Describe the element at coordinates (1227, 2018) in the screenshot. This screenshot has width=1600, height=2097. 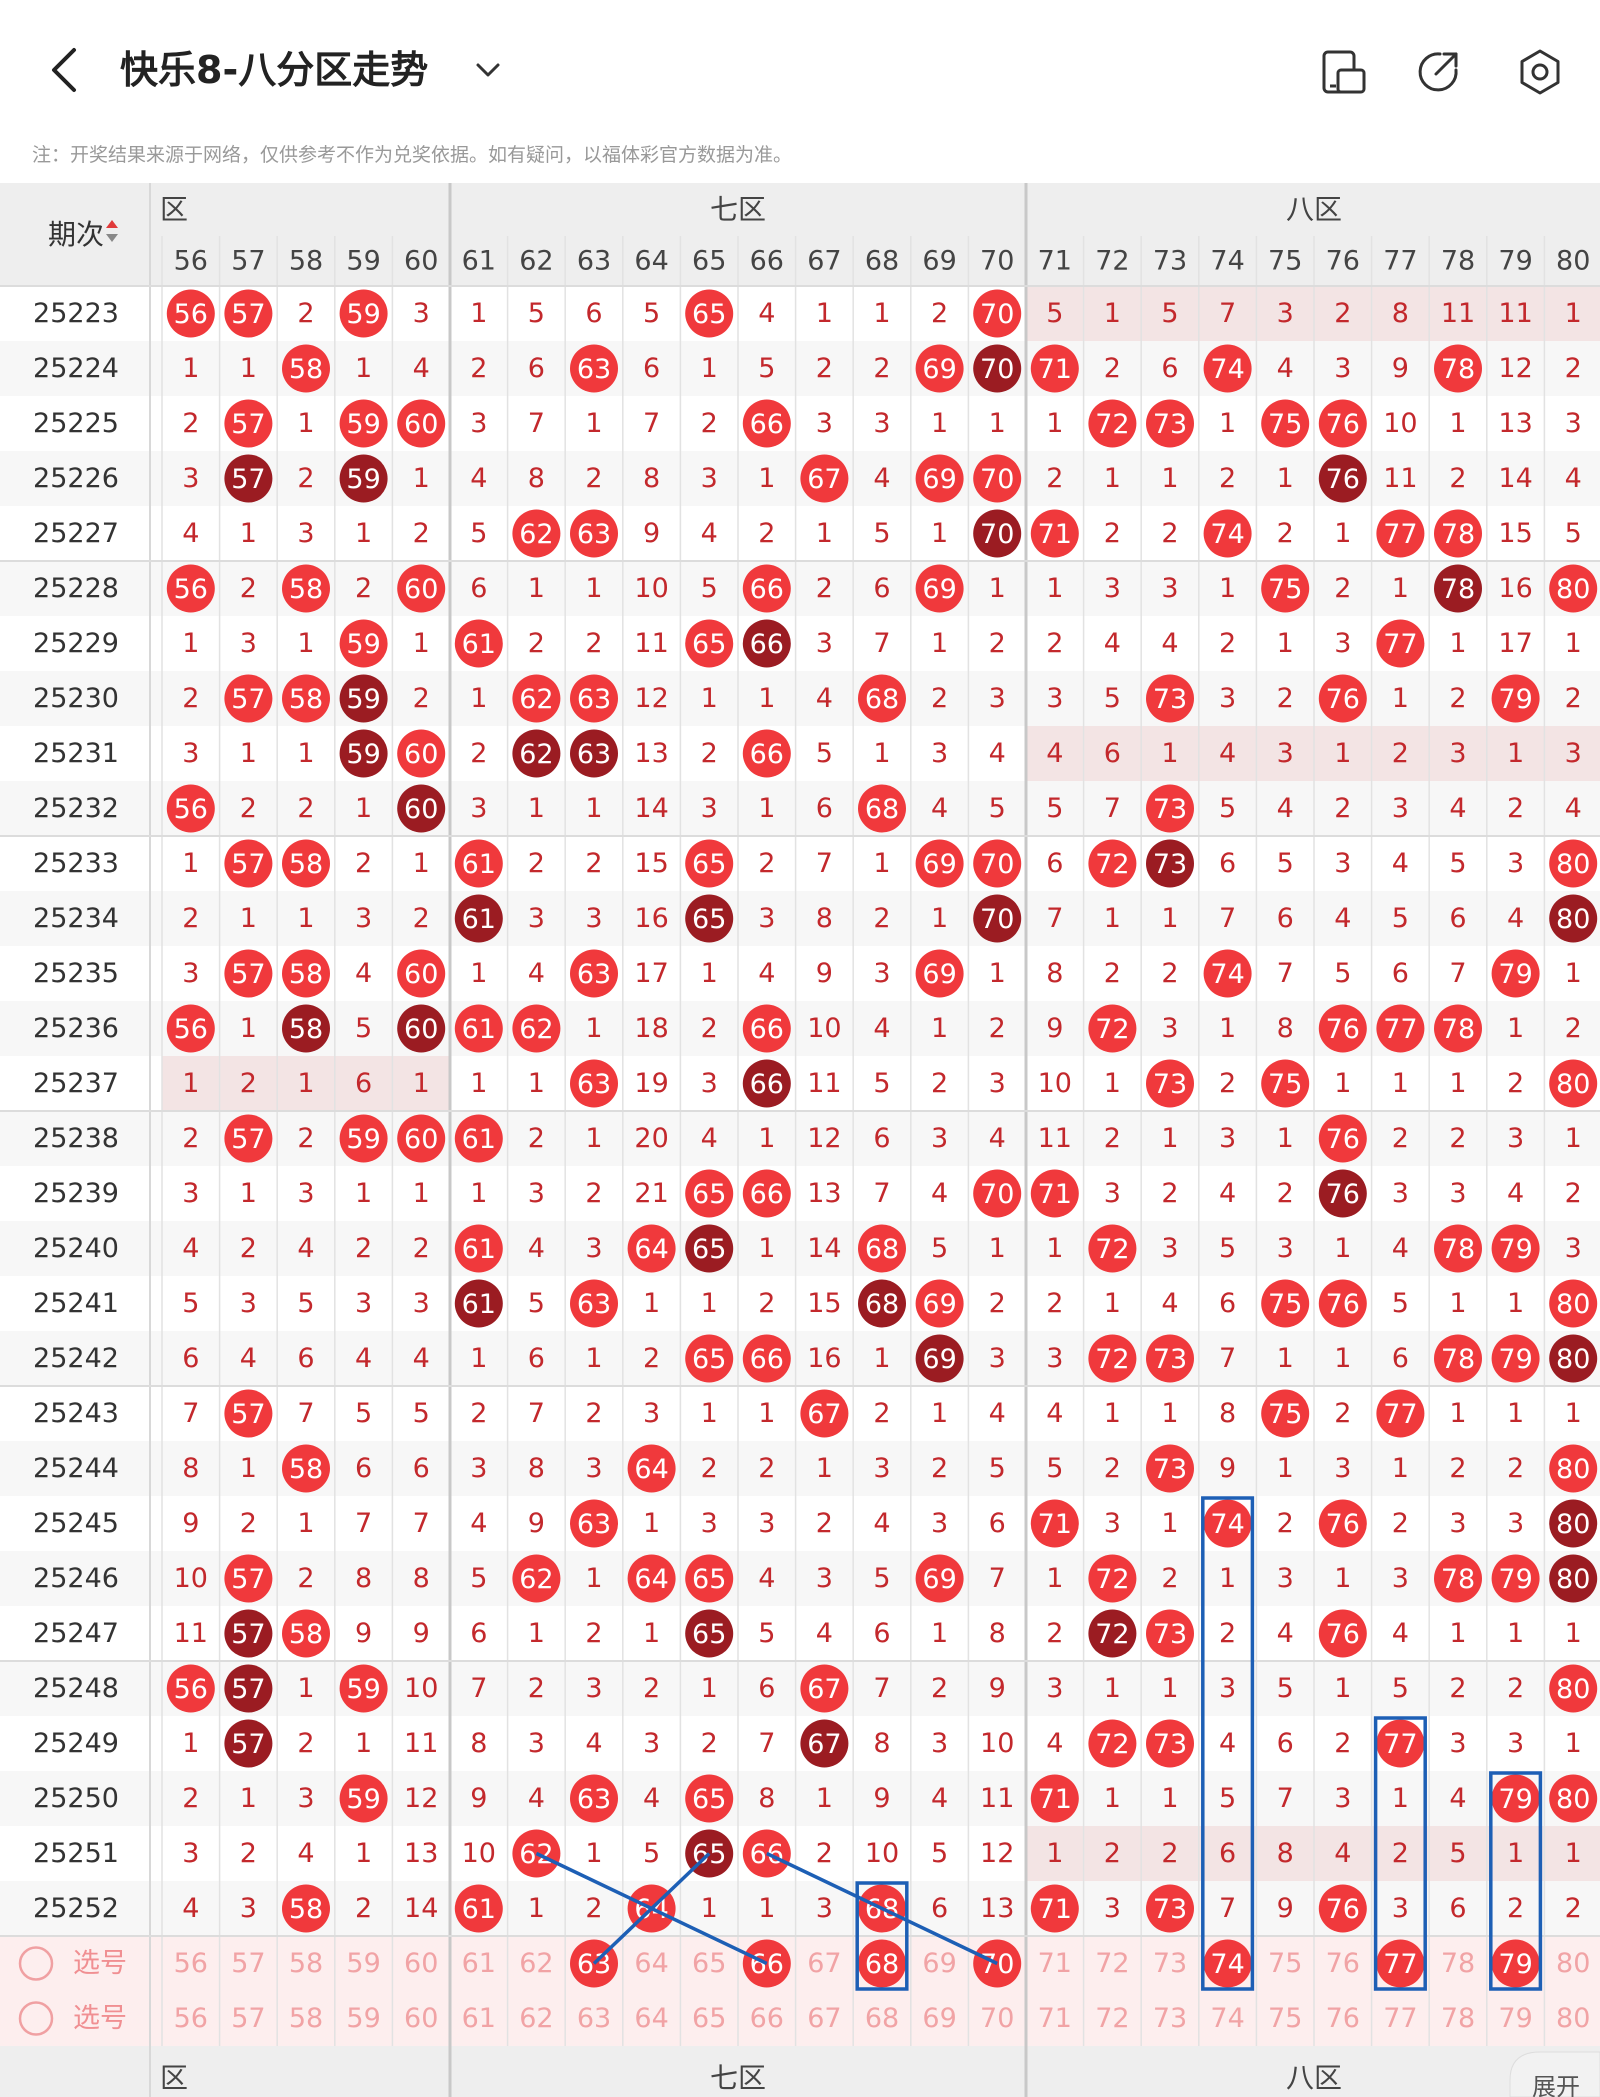
I see `pick-number: 74` at that location.